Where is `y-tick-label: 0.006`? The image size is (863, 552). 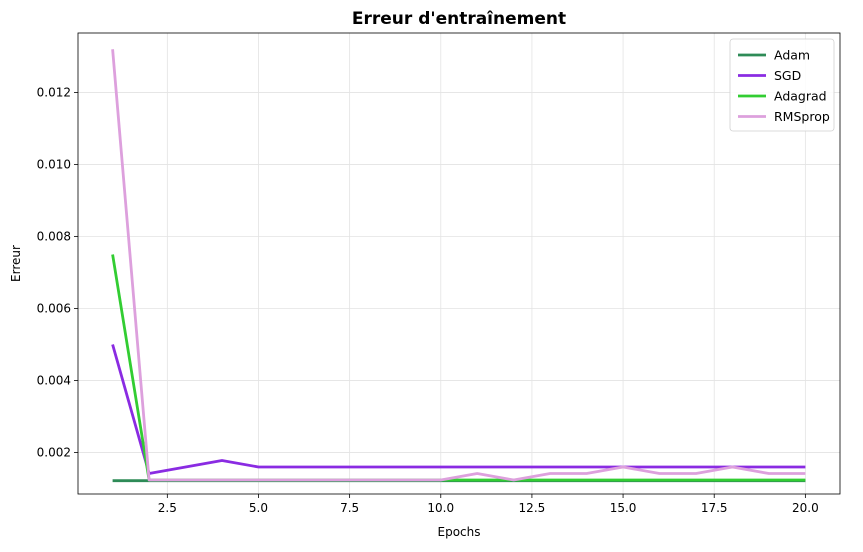
y-tick-label: 0.006 is located at coordinates (54, 309).